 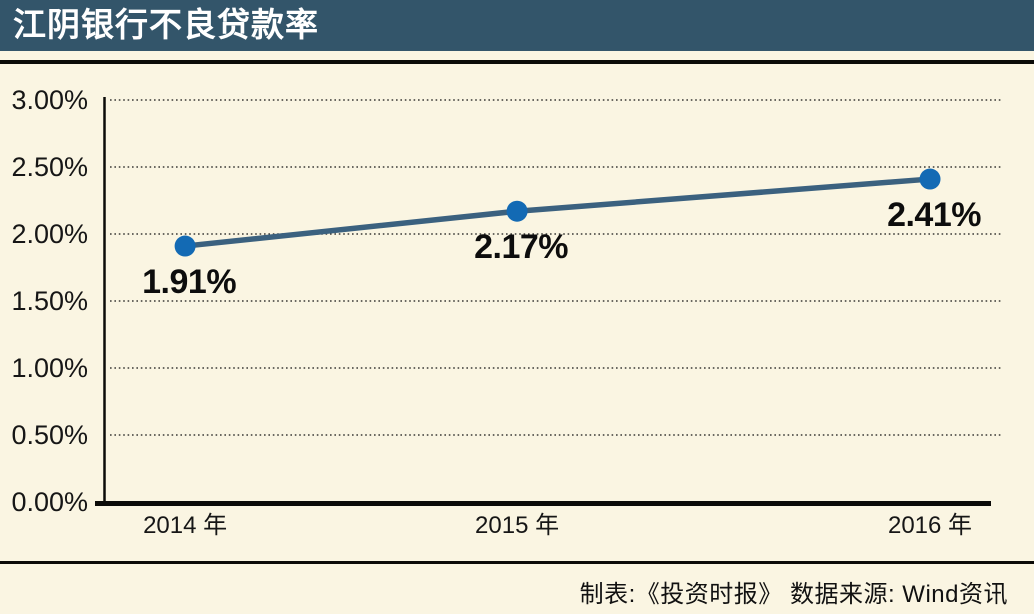 What do you see at coordinates (49, 234) in the screenshot?
I see `y-tick-label: 2.00%` at bounding box center [49, 234].